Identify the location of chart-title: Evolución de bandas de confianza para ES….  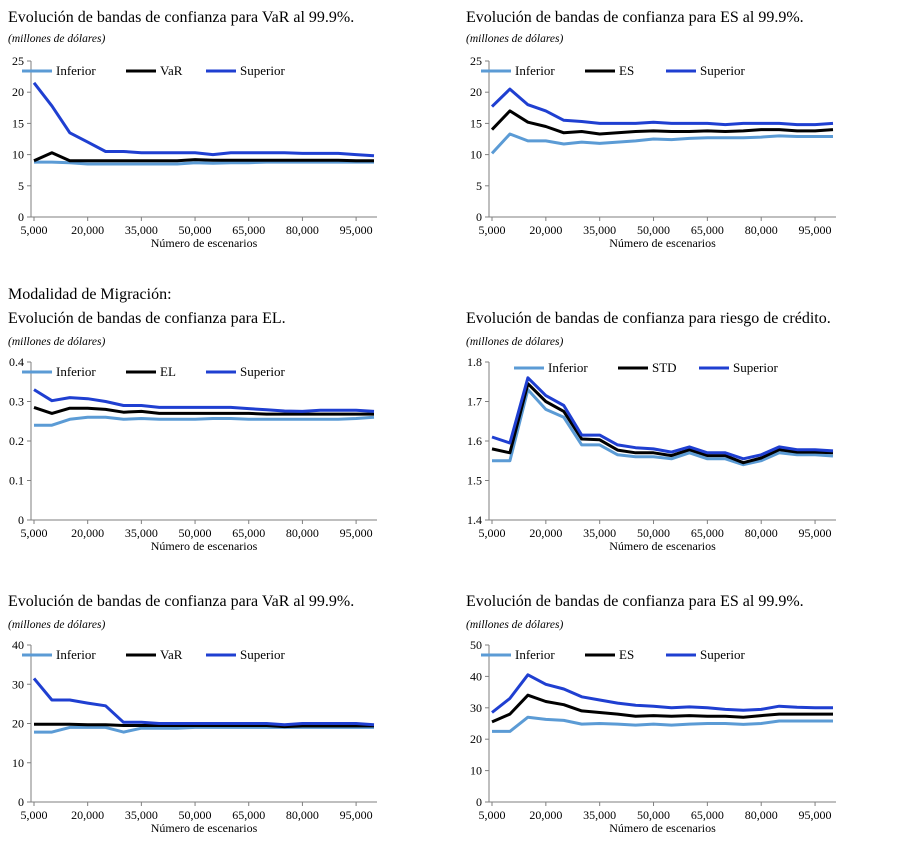
(635, 601).